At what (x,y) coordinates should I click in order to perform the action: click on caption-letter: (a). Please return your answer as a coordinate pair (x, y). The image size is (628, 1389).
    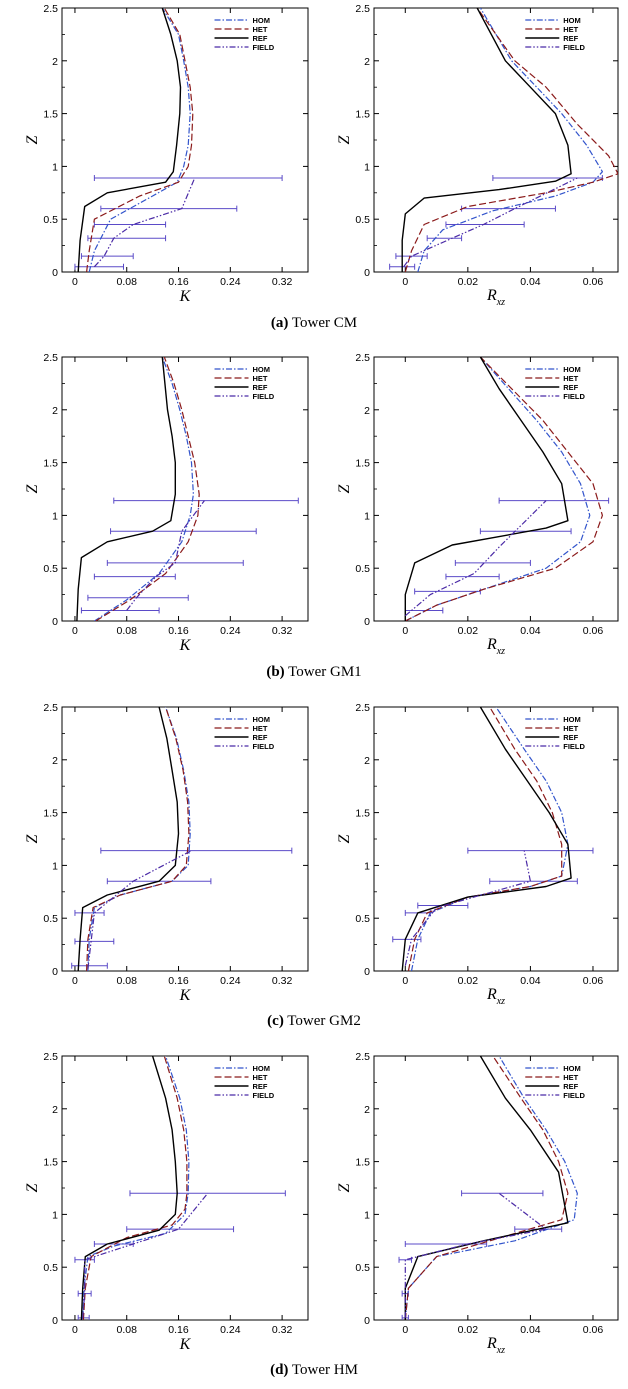
    Looking at the image, I should click on (280, 323).